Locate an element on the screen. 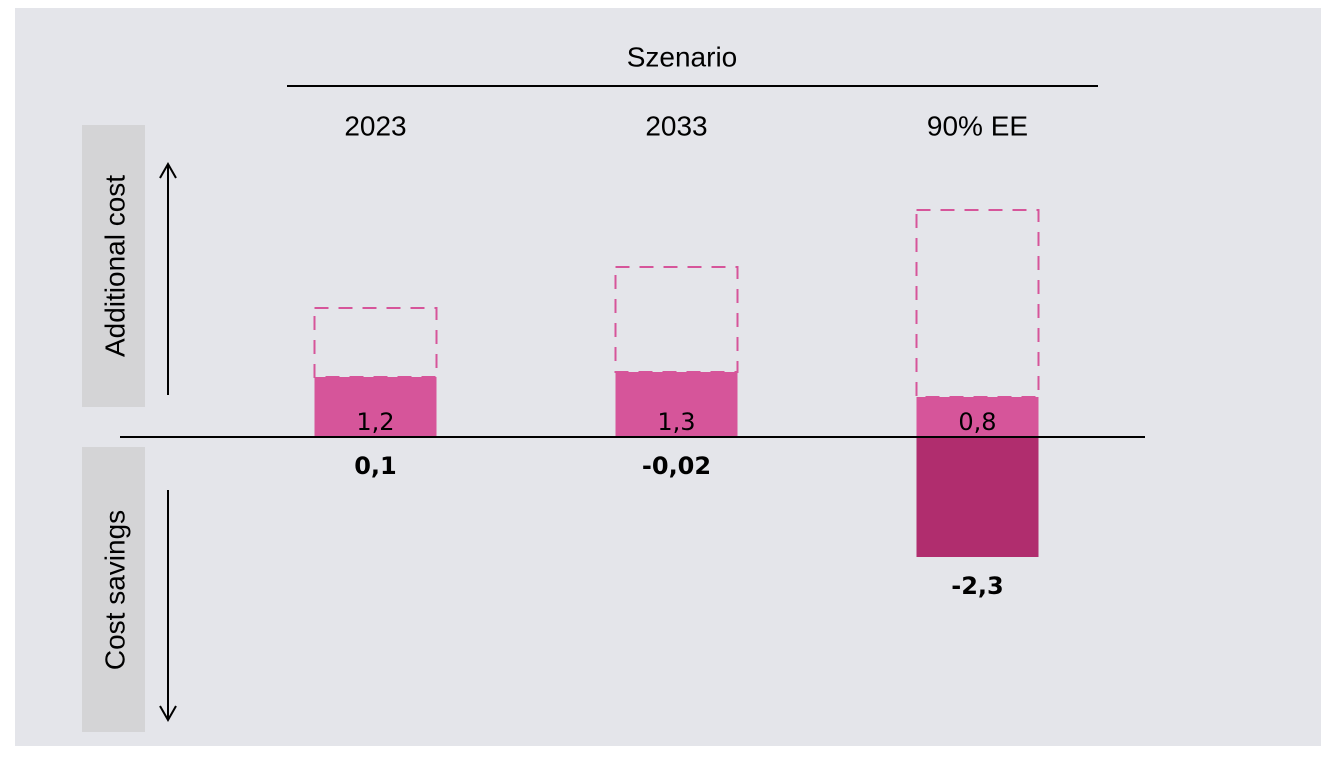 This screenshot has width=1336, height=760. up-label-box is located at coordinates (113, 266).